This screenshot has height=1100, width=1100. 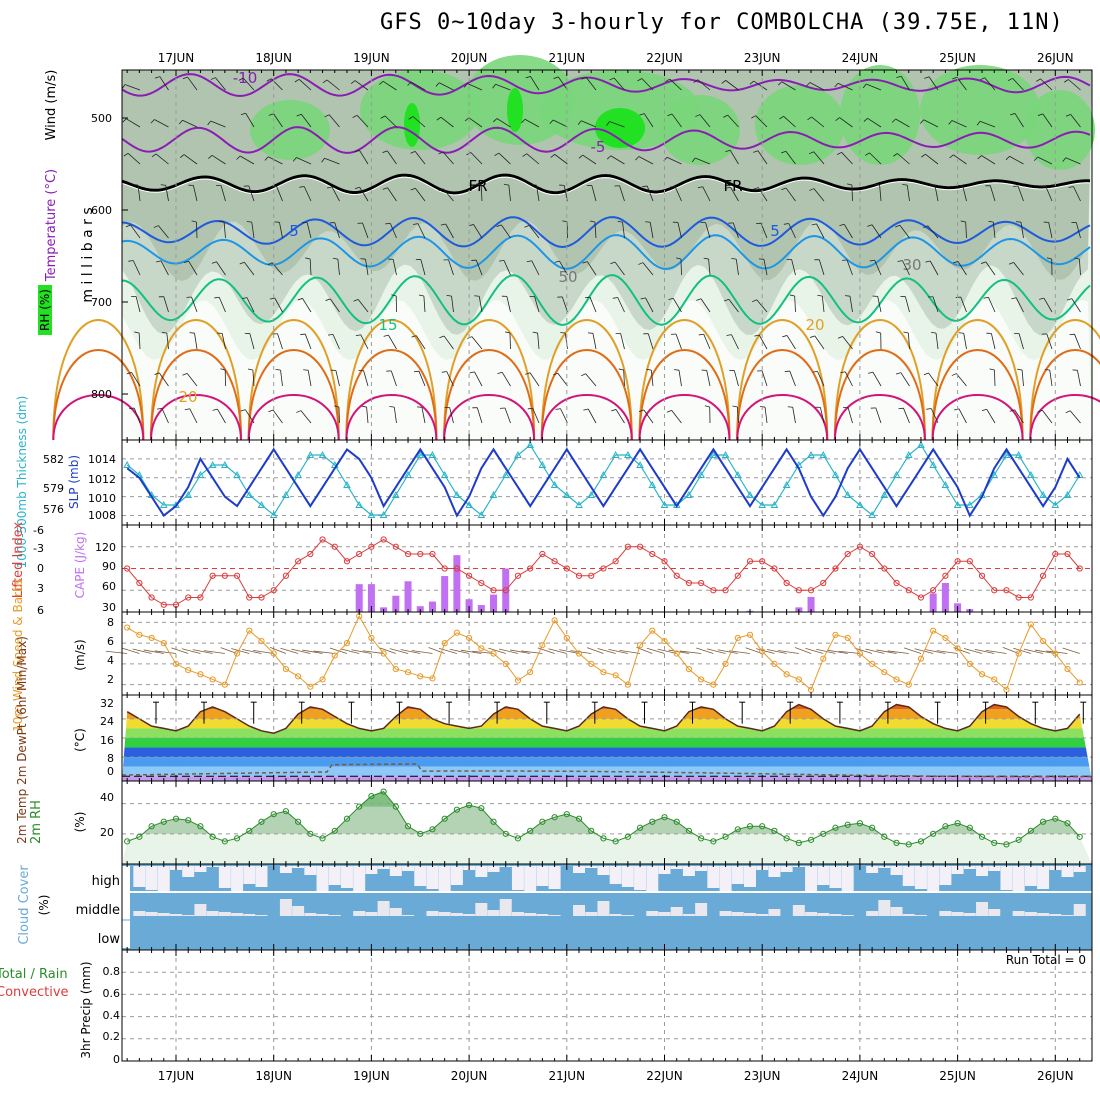 I want to click on cape-tick-label: 90, so click(x=109, y=566).